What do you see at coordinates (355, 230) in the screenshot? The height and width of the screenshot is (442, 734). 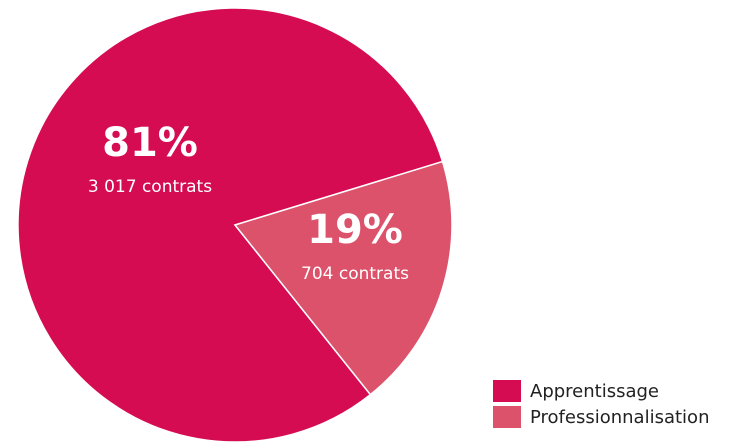 I see `value-label: 19%` at bounding box center [355, 230].